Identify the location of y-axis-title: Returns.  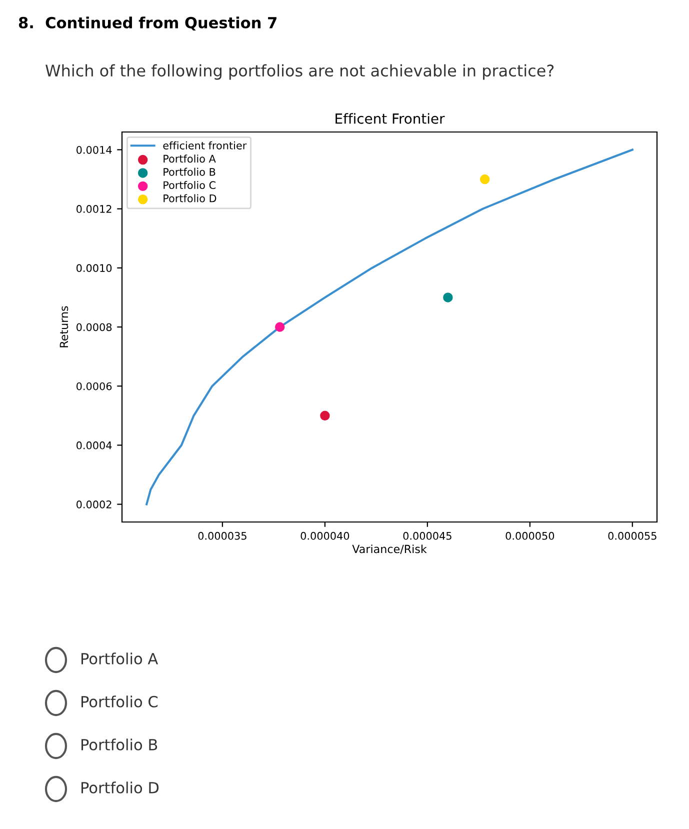
(64, 327).